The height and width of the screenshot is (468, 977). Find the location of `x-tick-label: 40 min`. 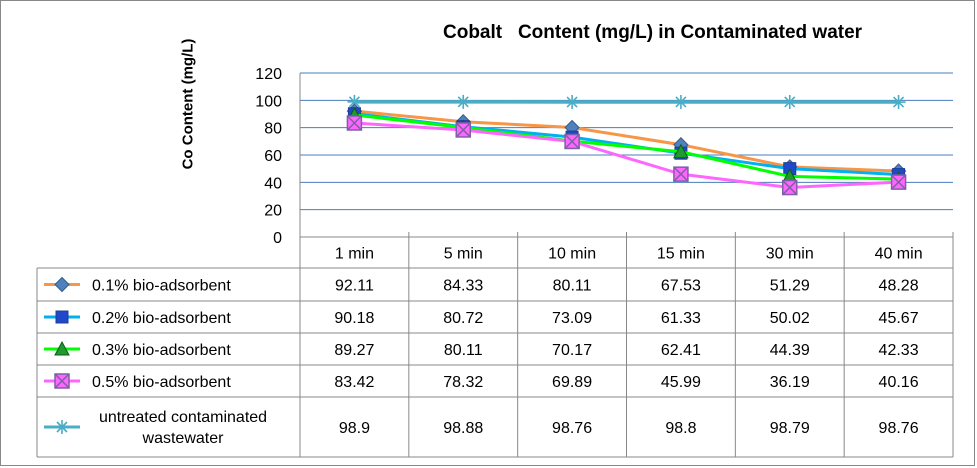

x-tick-label: 40 min is located at coordinates (899, 254).